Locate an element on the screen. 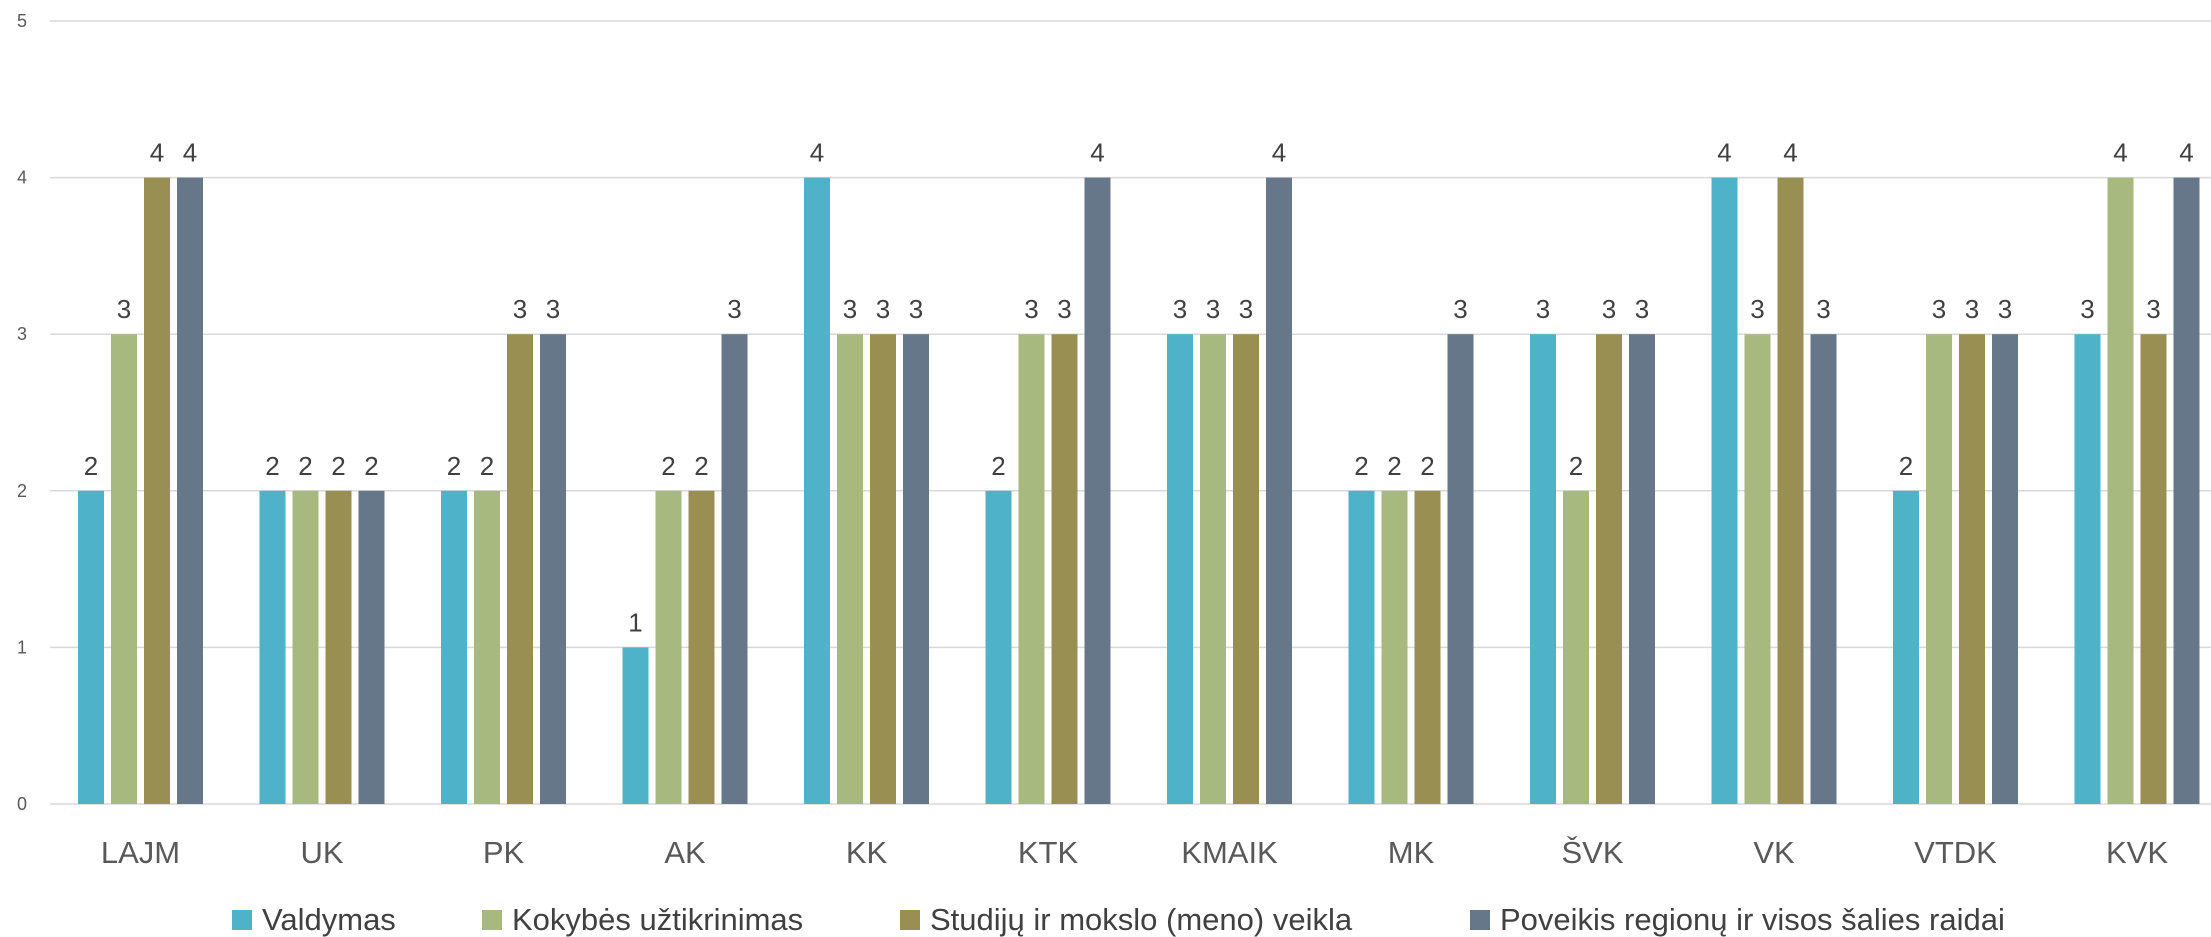  legend-label: Poveikis regionų ir visos šalies raidai is located at coordinates (1752, 919).